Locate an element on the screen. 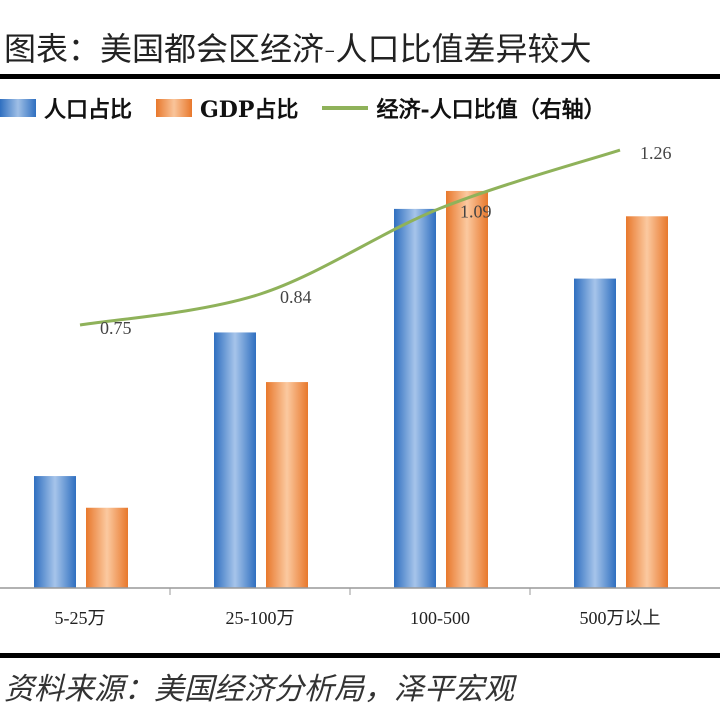 This screenshot has height=721, width=720. legend-swatch-gdp is located at coordinates (174, 108).